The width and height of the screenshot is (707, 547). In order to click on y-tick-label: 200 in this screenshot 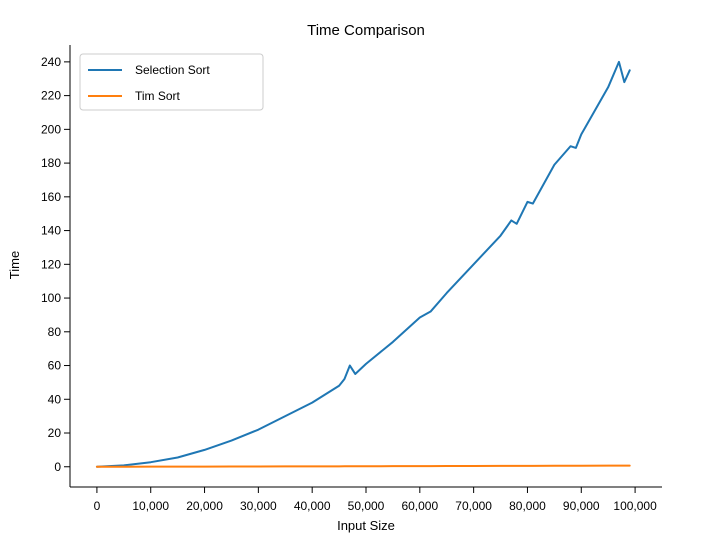, I will do `click(51, 129)`.